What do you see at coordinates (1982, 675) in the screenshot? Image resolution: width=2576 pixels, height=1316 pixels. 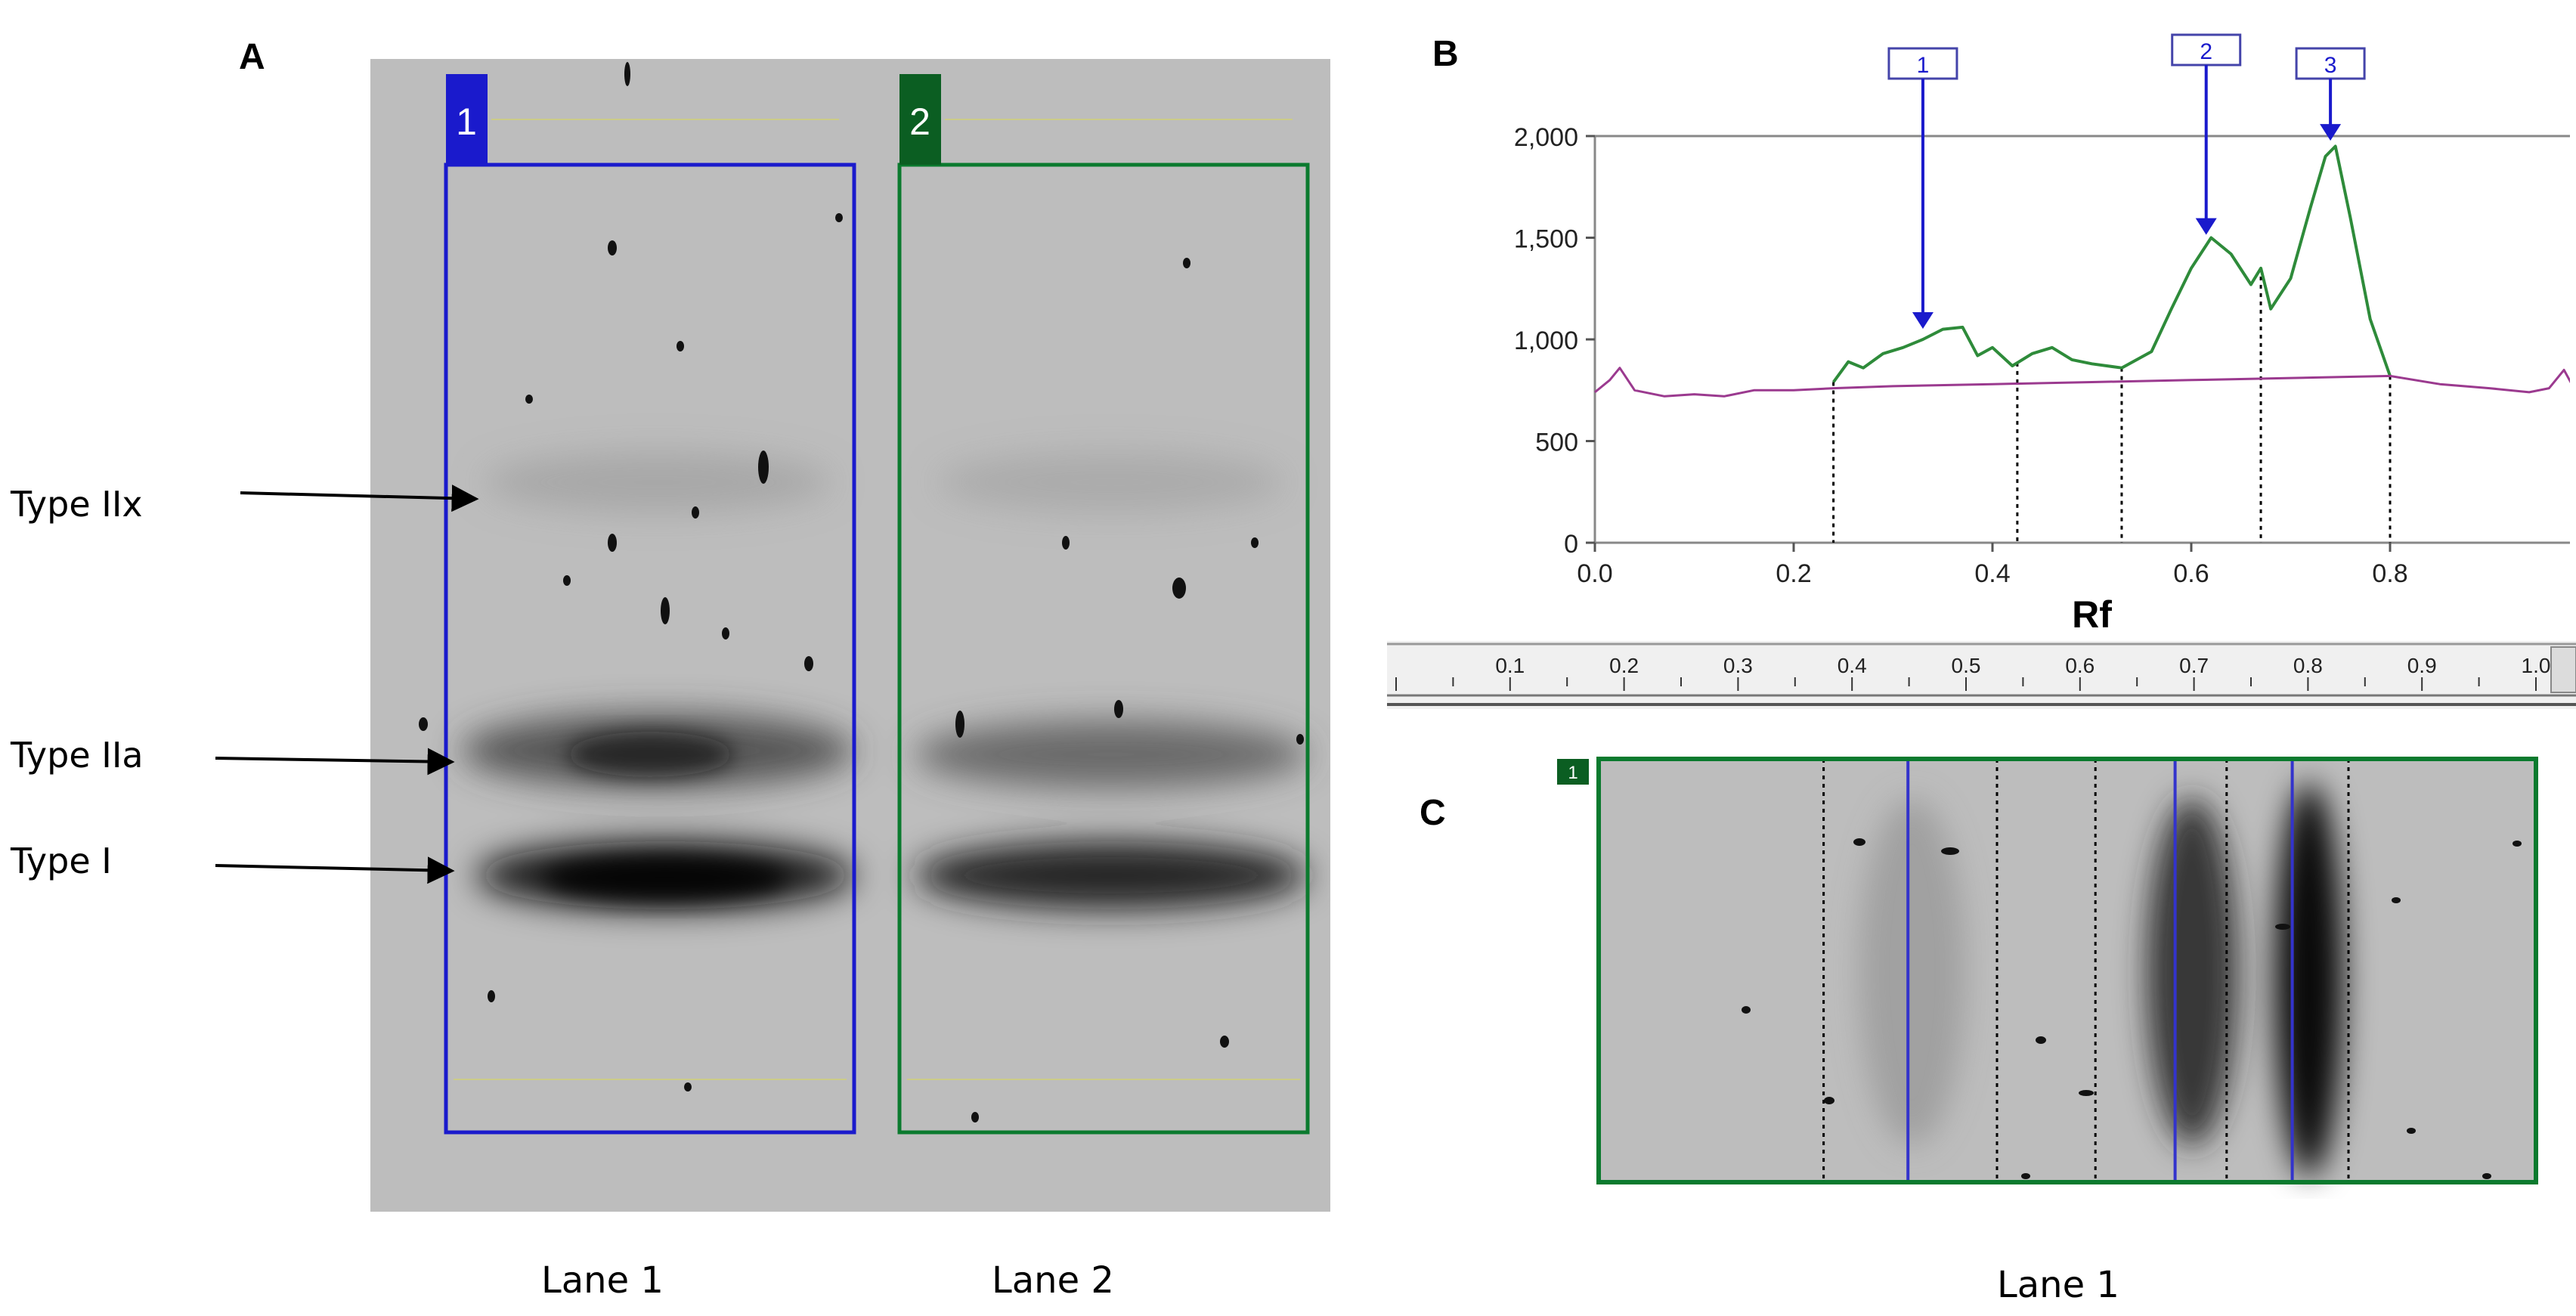 I see `rf-ruler: 0.1 0.2 0.3 0.4 0.5 0.6 0.7 0.8 0.9 1.0` at bounding box center [1982, 675].